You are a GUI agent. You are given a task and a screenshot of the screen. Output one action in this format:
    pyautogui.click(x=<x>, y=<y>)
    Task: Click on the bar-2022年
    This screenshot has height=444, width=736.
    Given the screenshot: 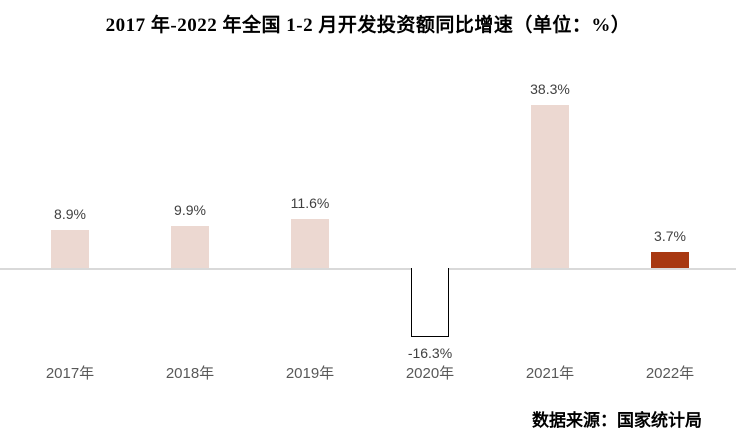 What is the action you would take?
    pyautogui.click(x=670, y=260)
    